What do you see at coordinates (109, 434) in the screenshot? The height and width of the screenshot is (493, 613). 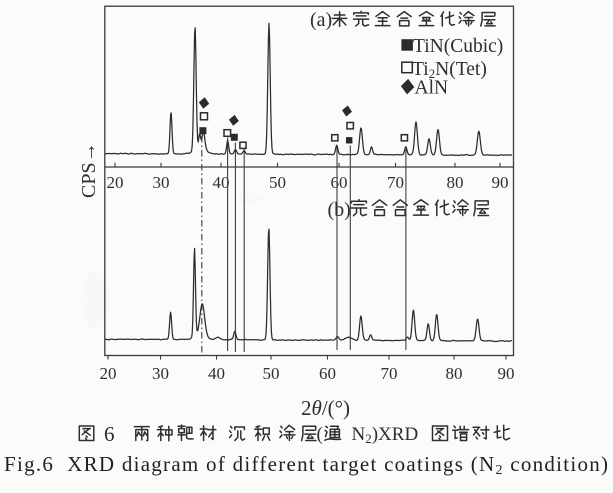 I see `svg-text: 6` at bounding box center [109, 434].